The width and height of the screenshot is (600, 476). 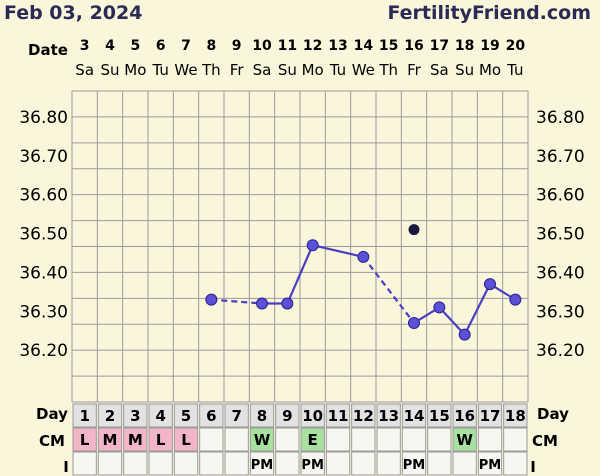 I want to click on day-row-label: Day, so click(x=52, y=414).